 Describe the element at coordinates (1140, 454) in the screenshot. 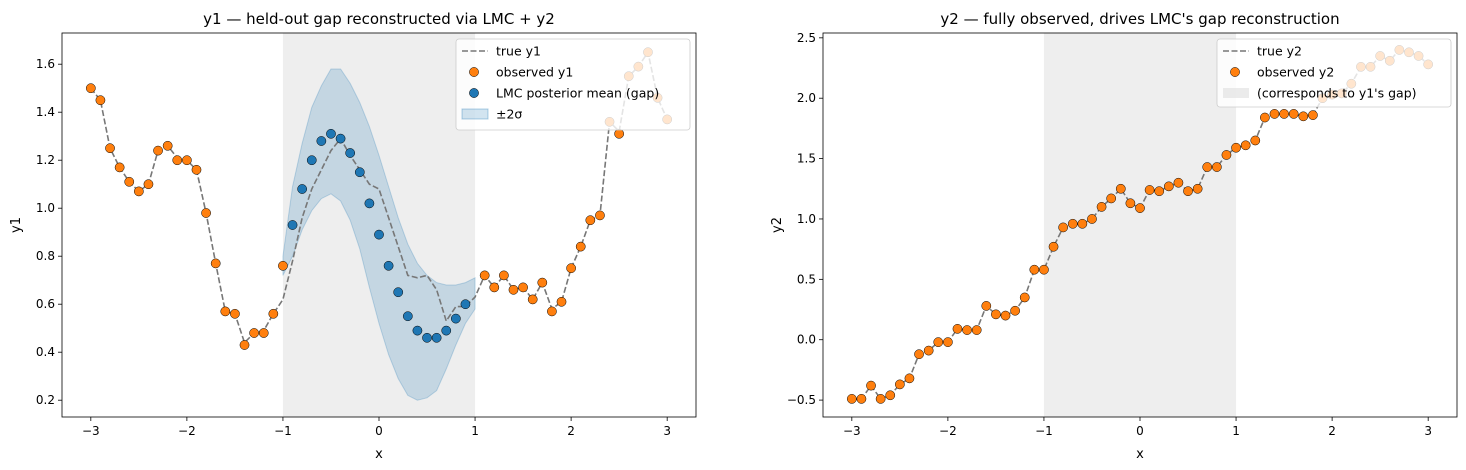

I see `x-axis-label: x` at that location.